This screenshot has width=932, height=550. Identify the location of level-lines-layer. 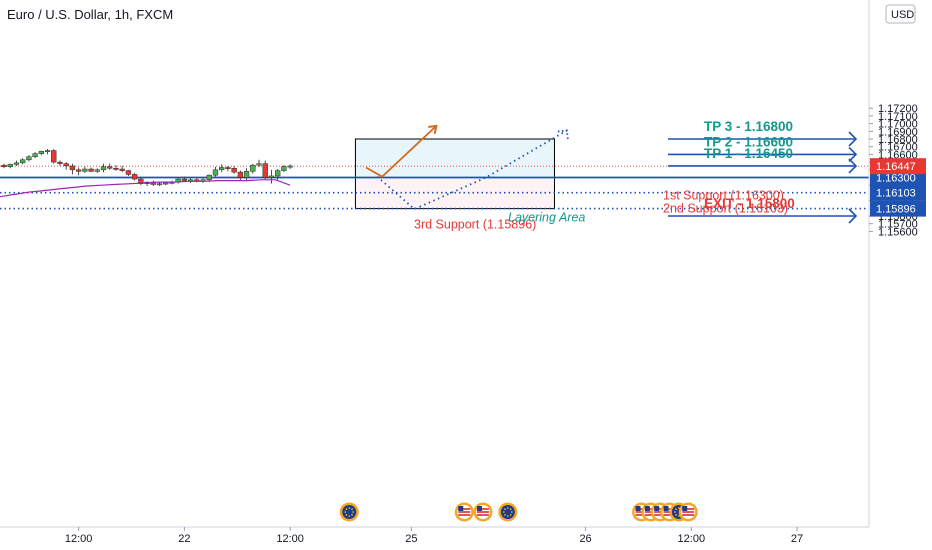
(434, 187).